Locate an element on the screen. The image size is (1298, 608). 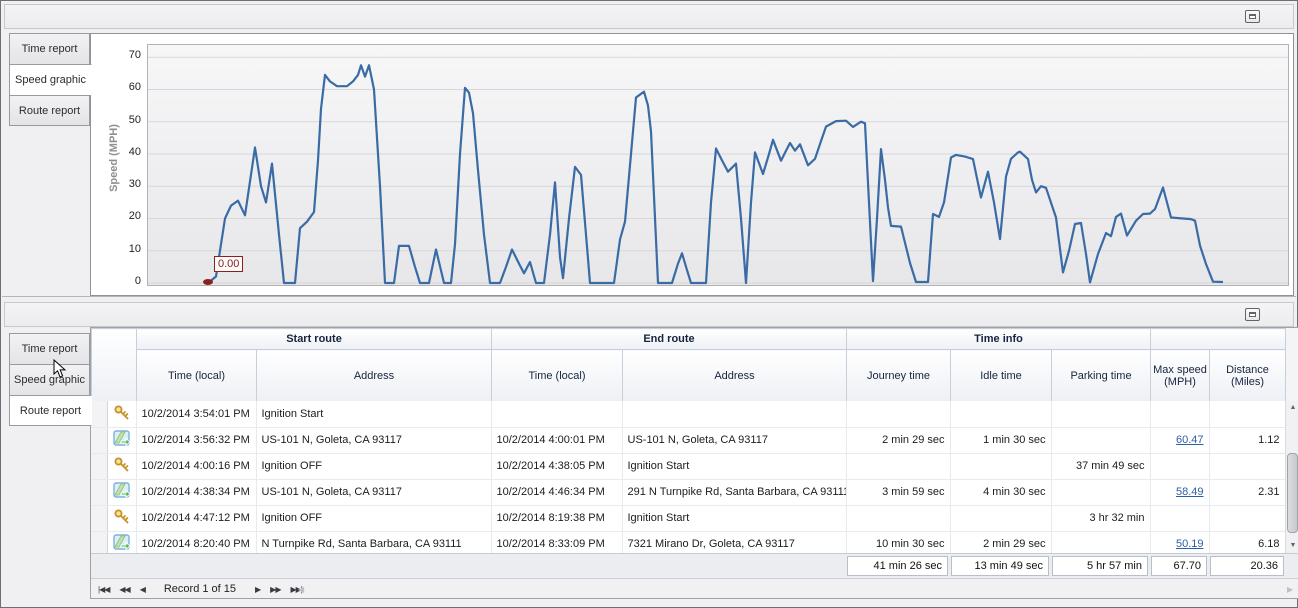
record-navigator-bar: |◀◀ ◀◀ ◀ Record 1 of 15 ▶ ▶▶ ▶▶| ◀ ▶ is located at coordinates (694, 588).